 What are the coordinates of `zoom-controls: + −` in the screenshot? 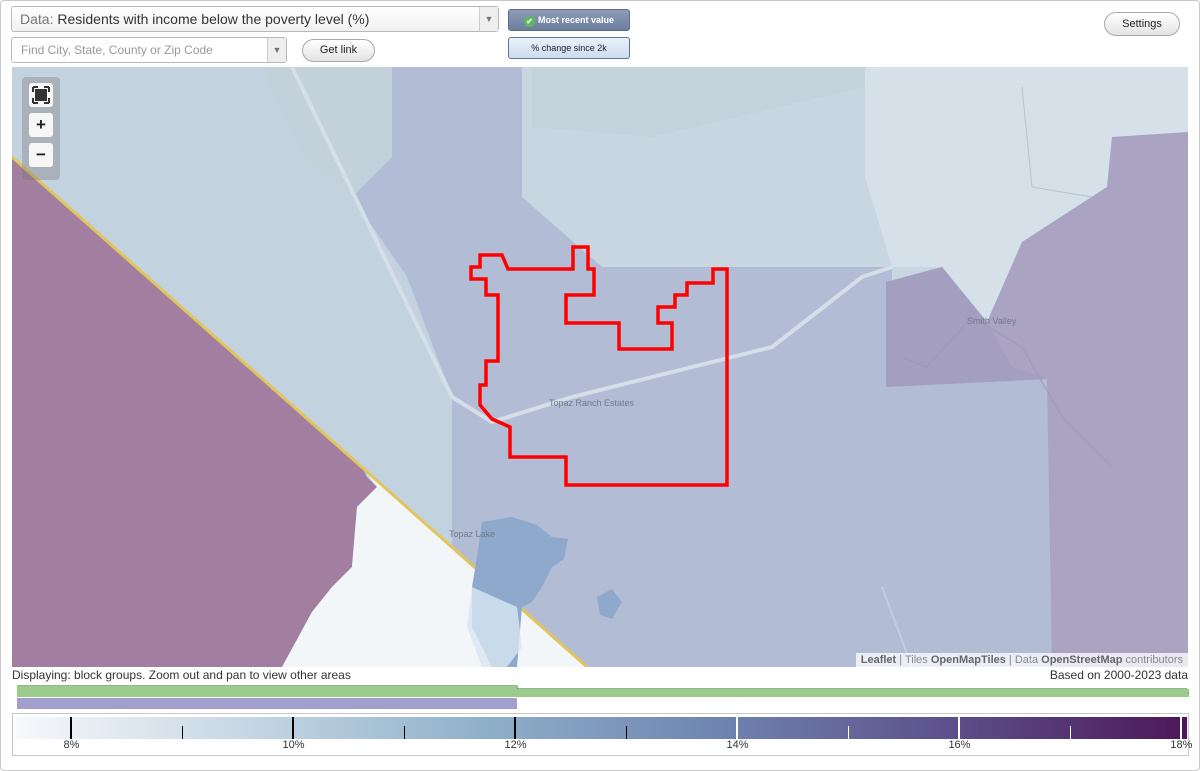 It's located at (41, 128).